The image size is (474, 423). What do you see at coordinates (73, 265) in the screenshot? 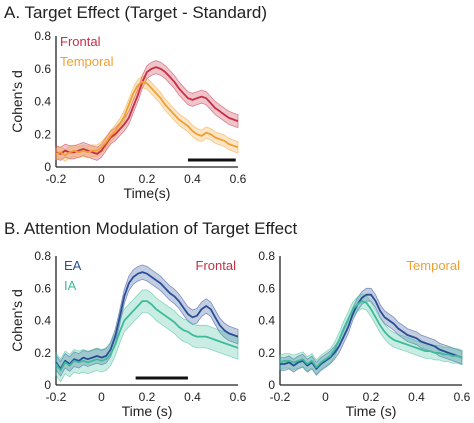
I see `legend-entry-ea: EA` at bounding box center [73, 265].